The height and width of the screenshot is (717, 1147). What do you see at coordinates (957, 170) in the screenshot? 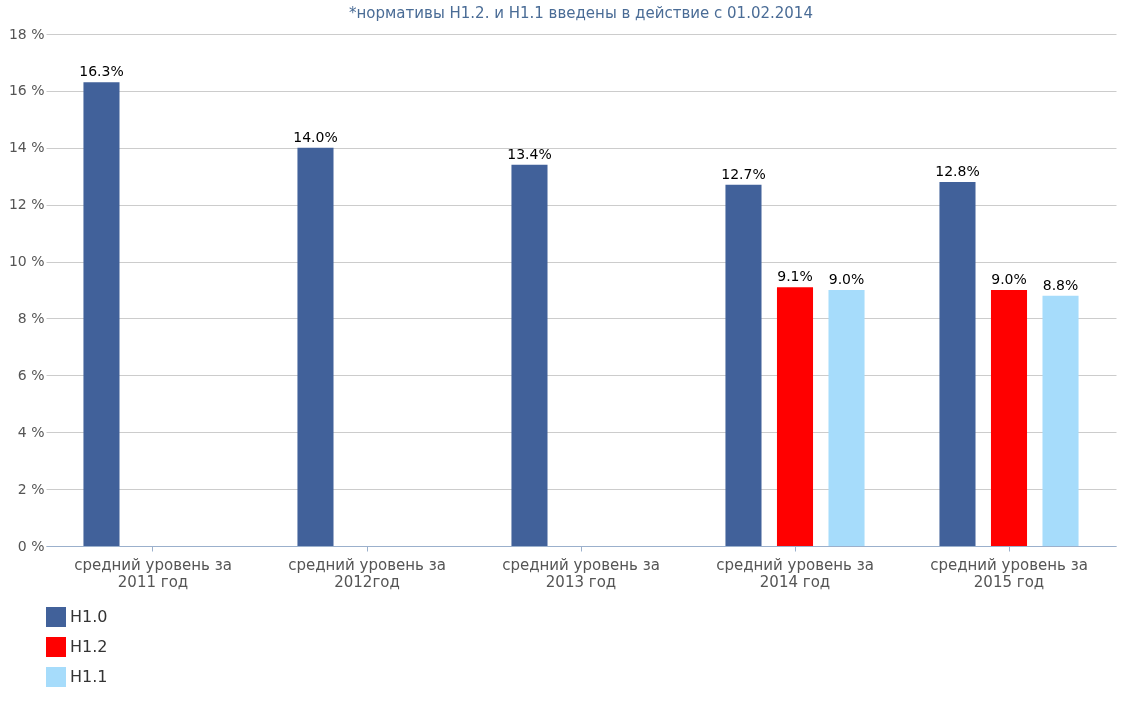
I see `data-label: 12.8%` at bounding box center [957, 170].